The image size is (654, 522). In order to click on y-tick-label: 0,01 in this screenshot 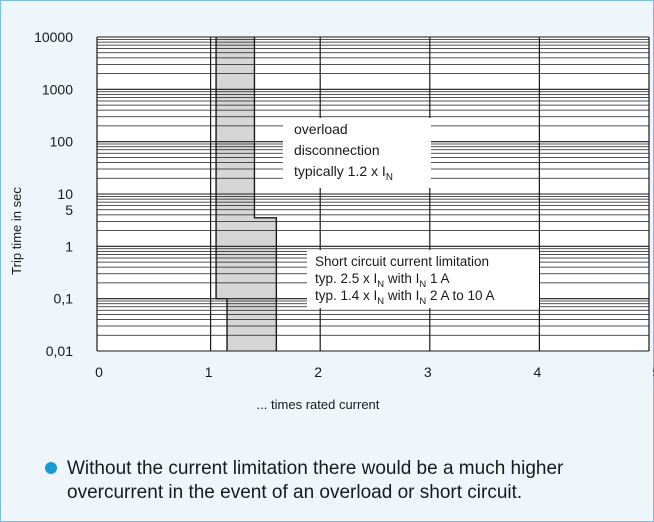, I will do `click(59, 351)`.